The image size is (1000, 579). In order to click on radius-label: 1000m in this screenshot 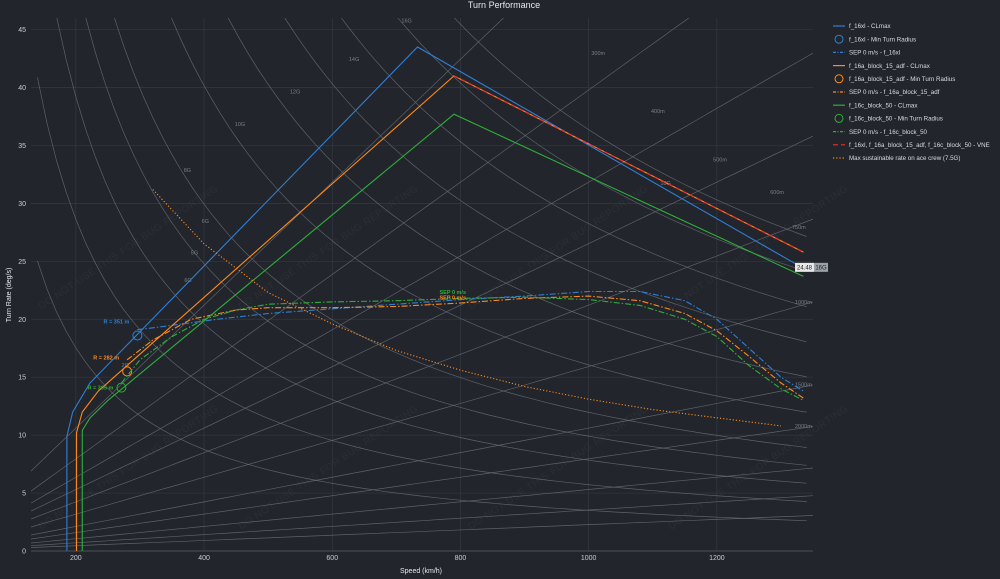, I will do `click(803, 303)`.